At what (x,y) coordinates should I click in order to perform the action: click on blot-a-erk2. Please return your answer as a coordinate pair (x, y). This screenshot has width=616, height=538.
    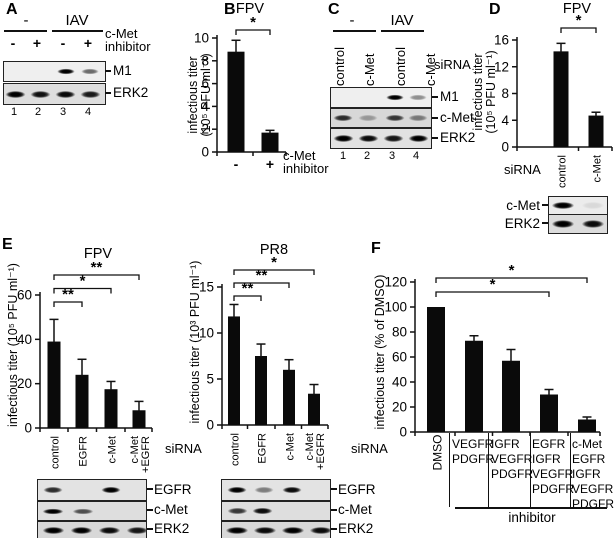
    Looking at the image, I should click on (54, 94).